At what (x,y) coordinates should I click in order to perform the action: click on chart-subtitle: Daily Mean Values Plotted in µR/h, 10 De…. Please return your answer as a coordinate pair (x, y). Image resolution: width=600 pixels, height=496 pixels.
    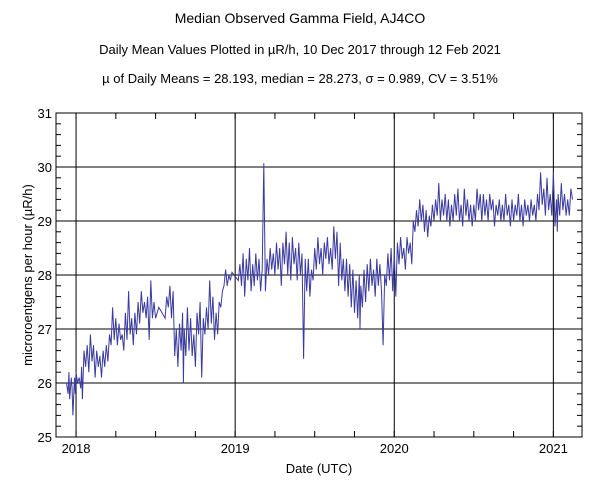
    Looking at the image, I should click on (300, 49).